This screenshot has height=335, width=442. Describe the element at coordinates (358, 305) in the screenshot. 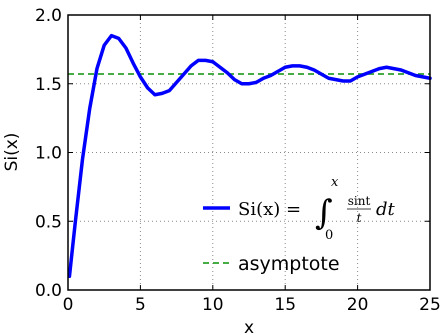

I see `x-tick-label: 20` at that location.